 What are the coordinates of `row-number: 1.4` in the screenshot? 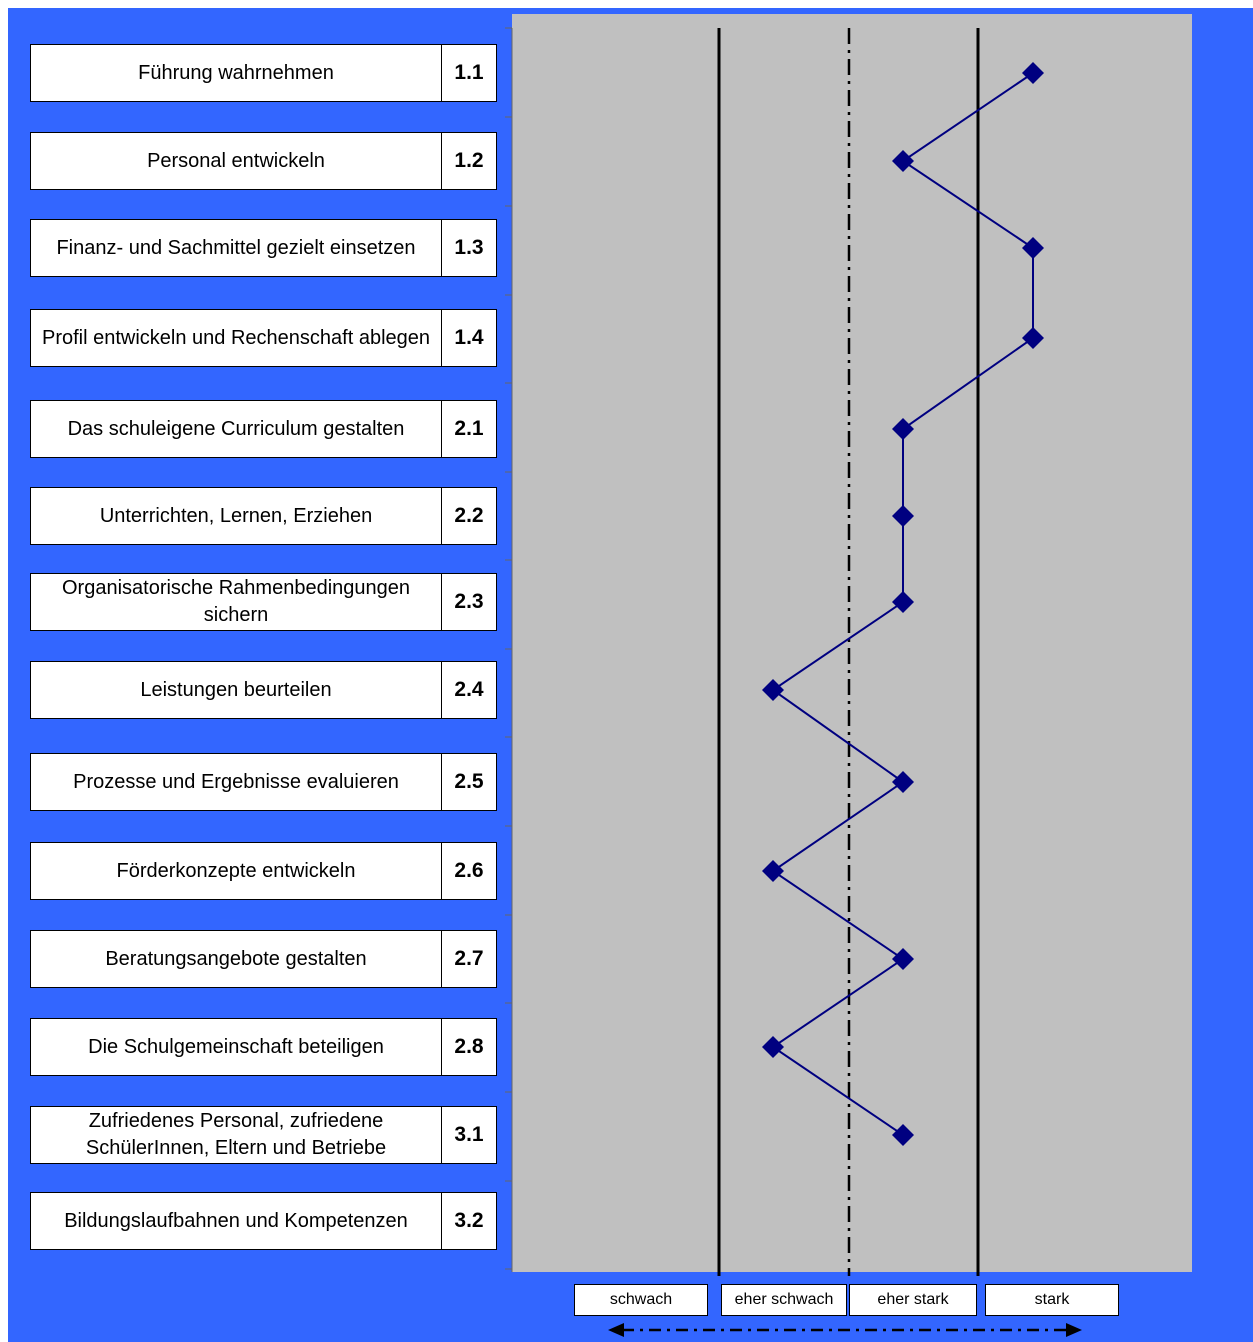 It's located at (469, 338).